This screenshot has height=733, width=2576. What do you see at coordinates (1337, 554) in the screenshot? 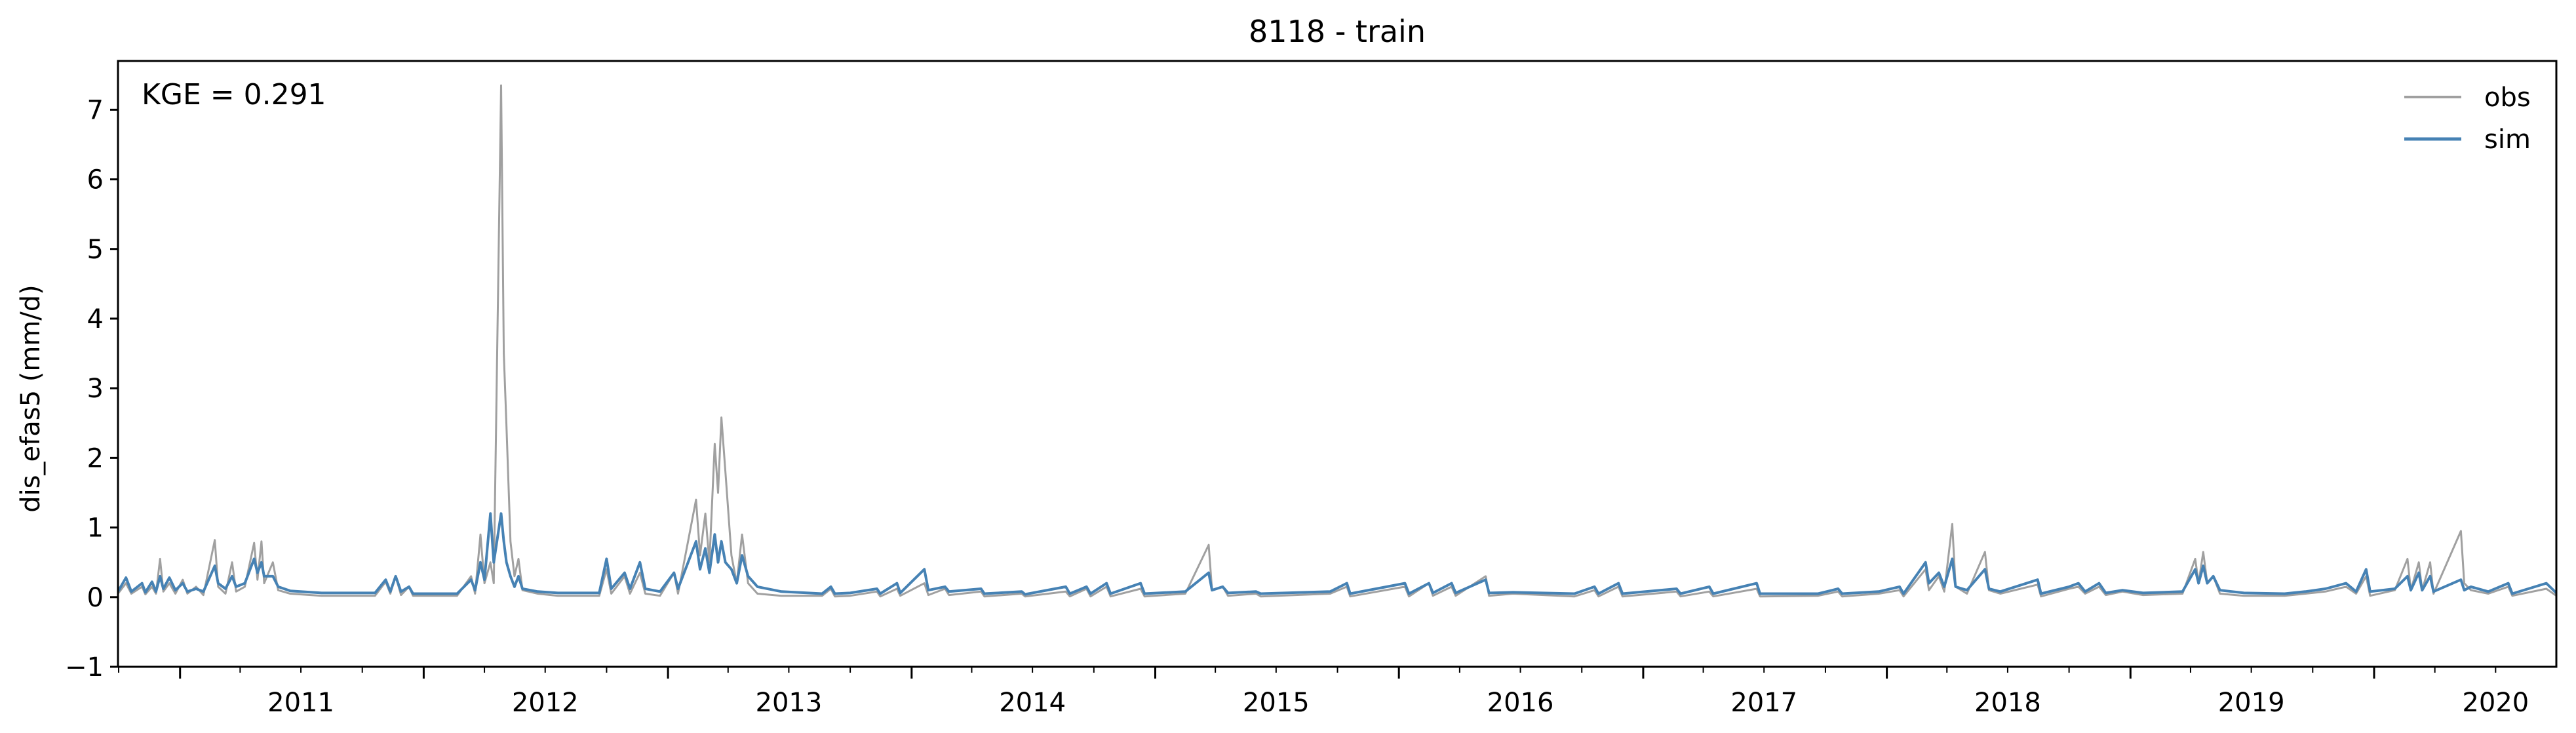
I see `series-line-sim` at bounding box center [1337, 554].